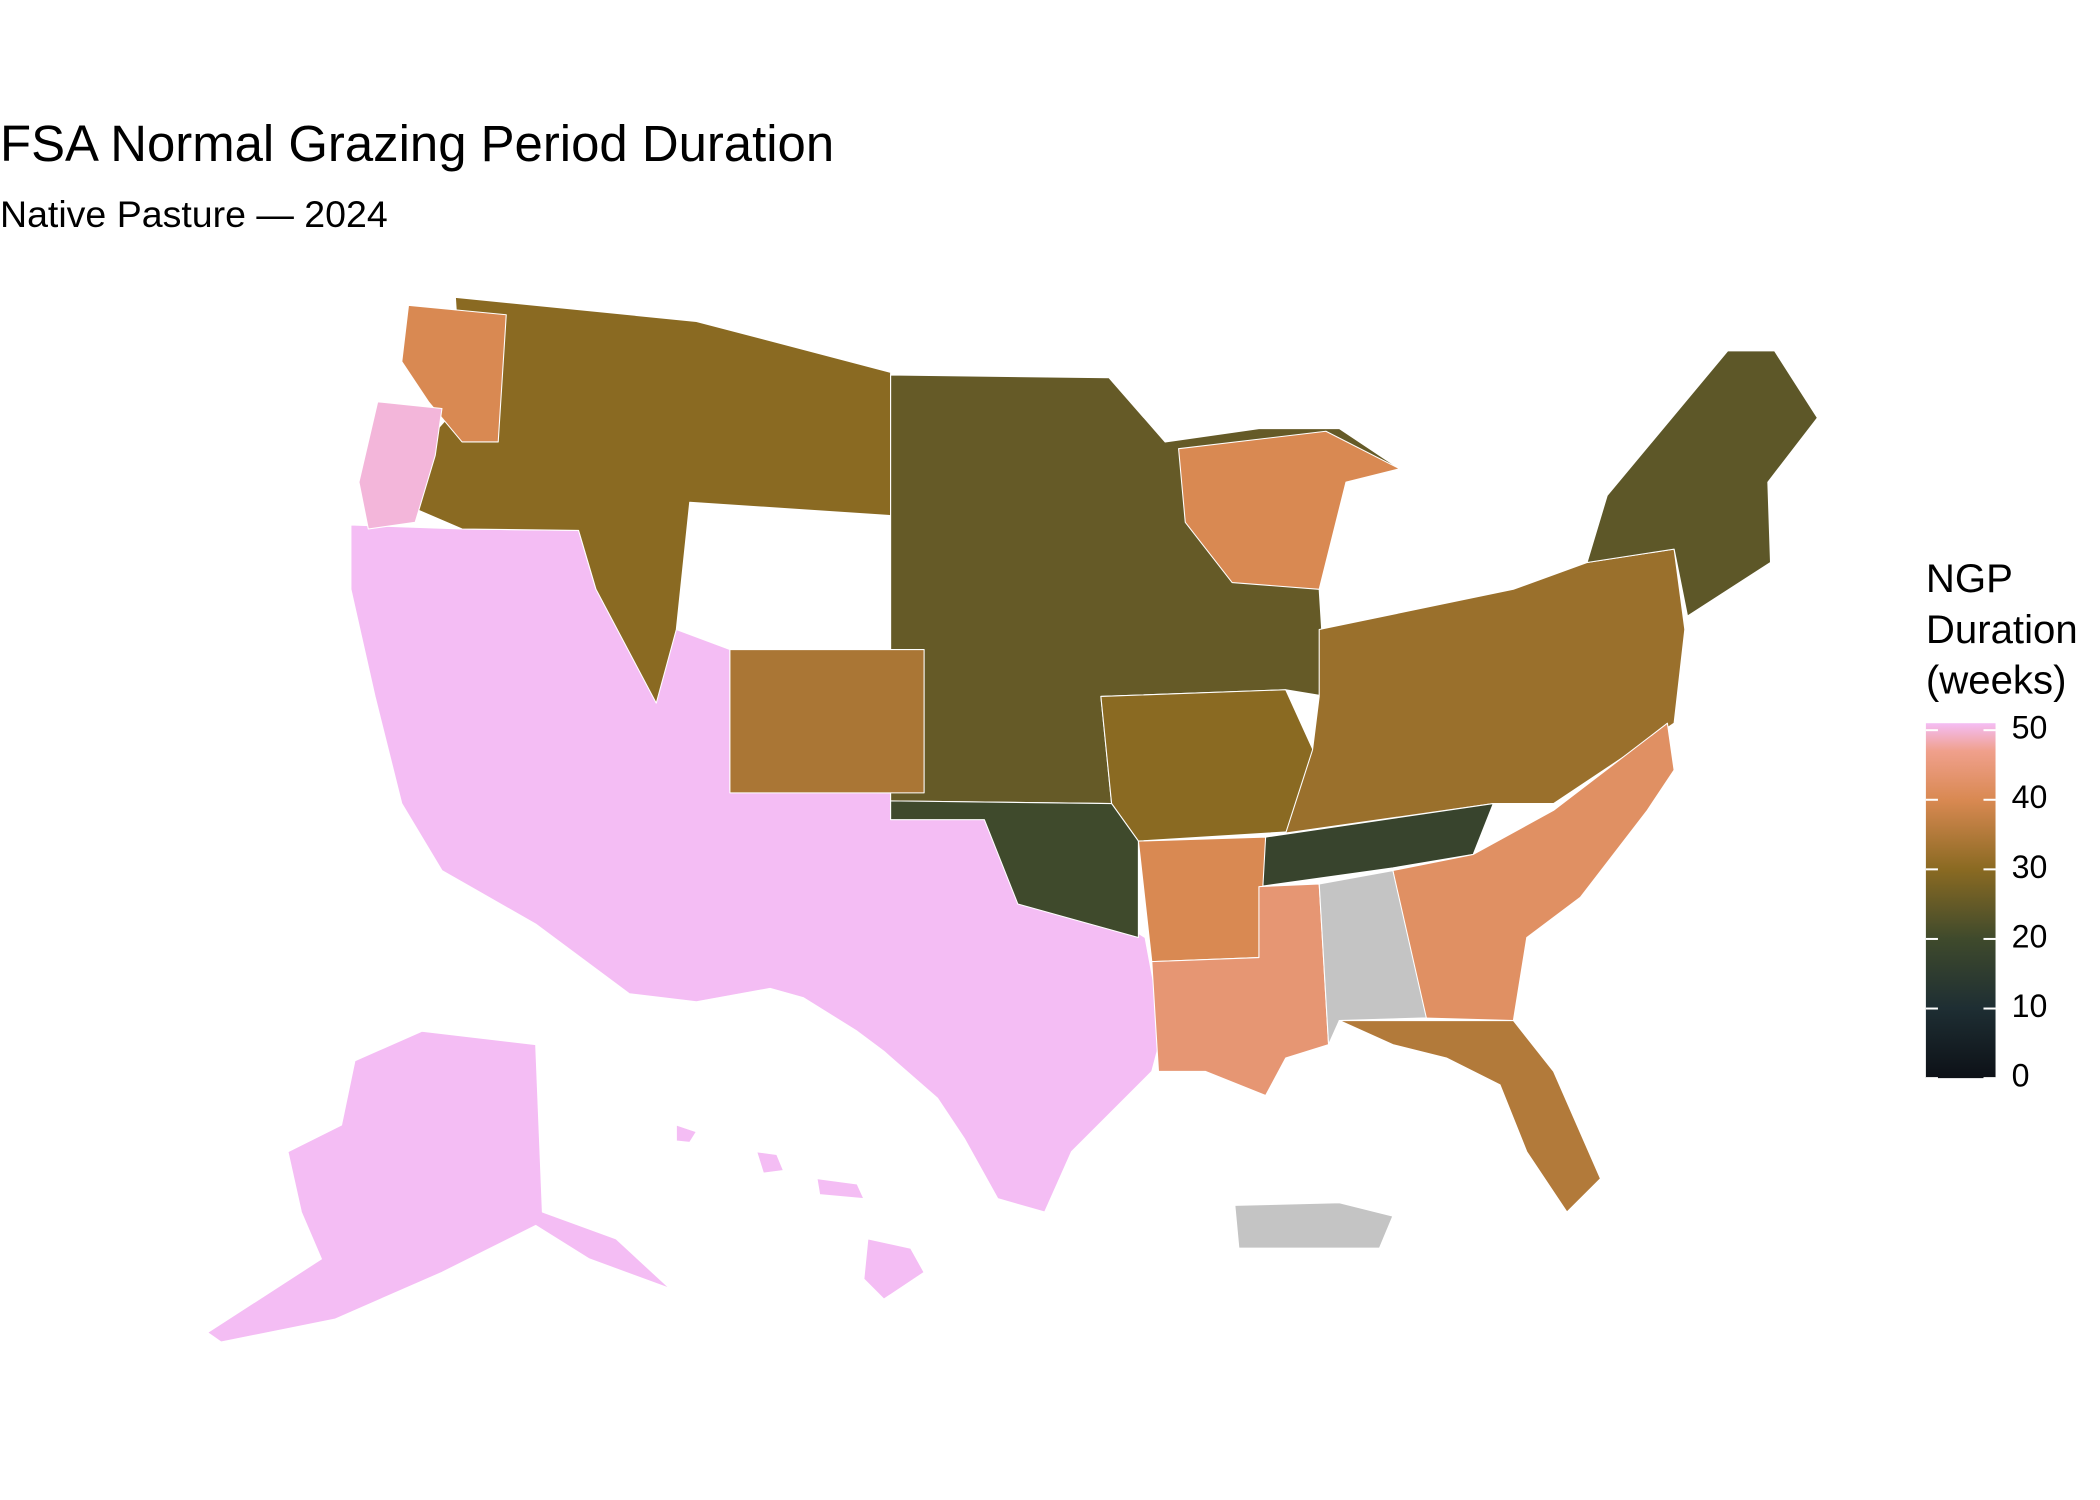 This screenshot has width=2100, height=1500. I want to click on colorbar-tick-label: 50, so click(2030, 728).